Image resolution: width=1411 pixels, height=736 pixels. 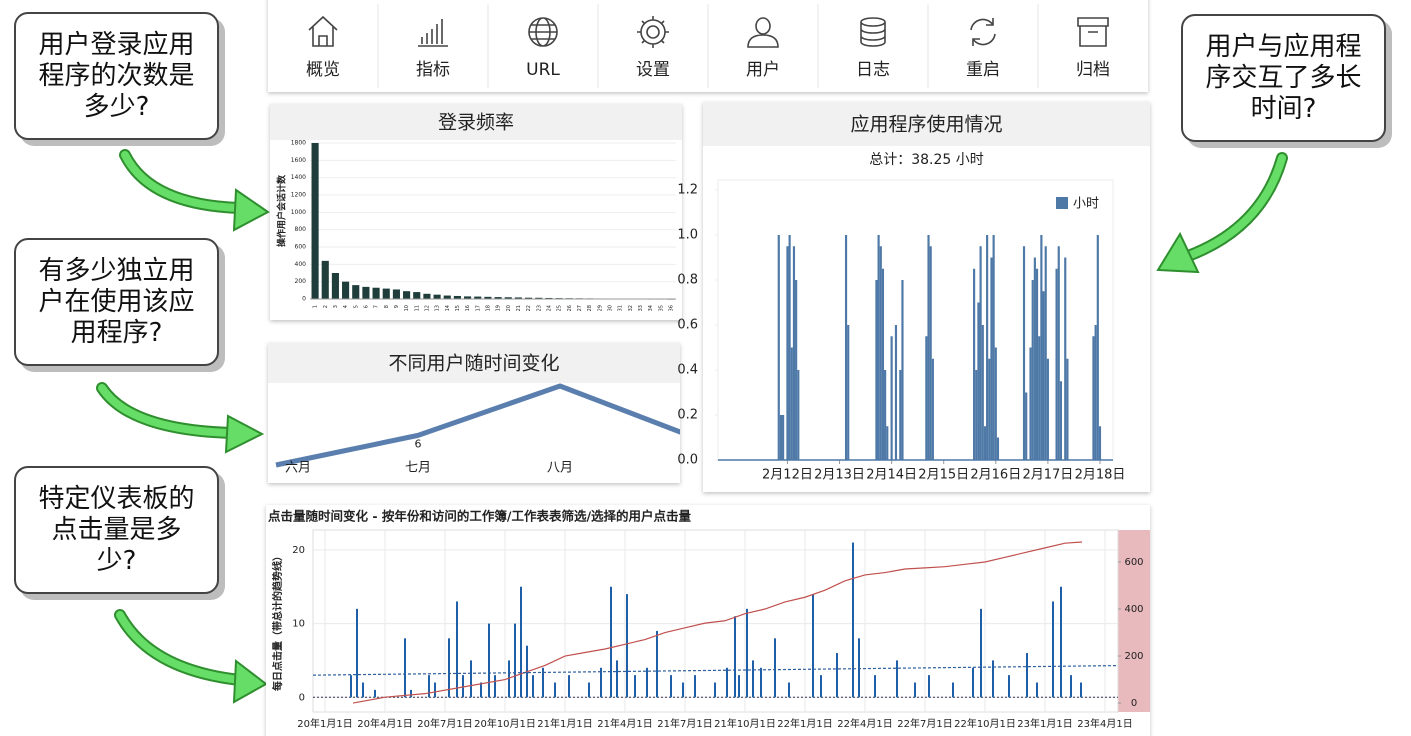 What do you see at coordinates (323, 70) in the screenshot?
I see `nav-label: 概览` at bounding box center [323, 70].